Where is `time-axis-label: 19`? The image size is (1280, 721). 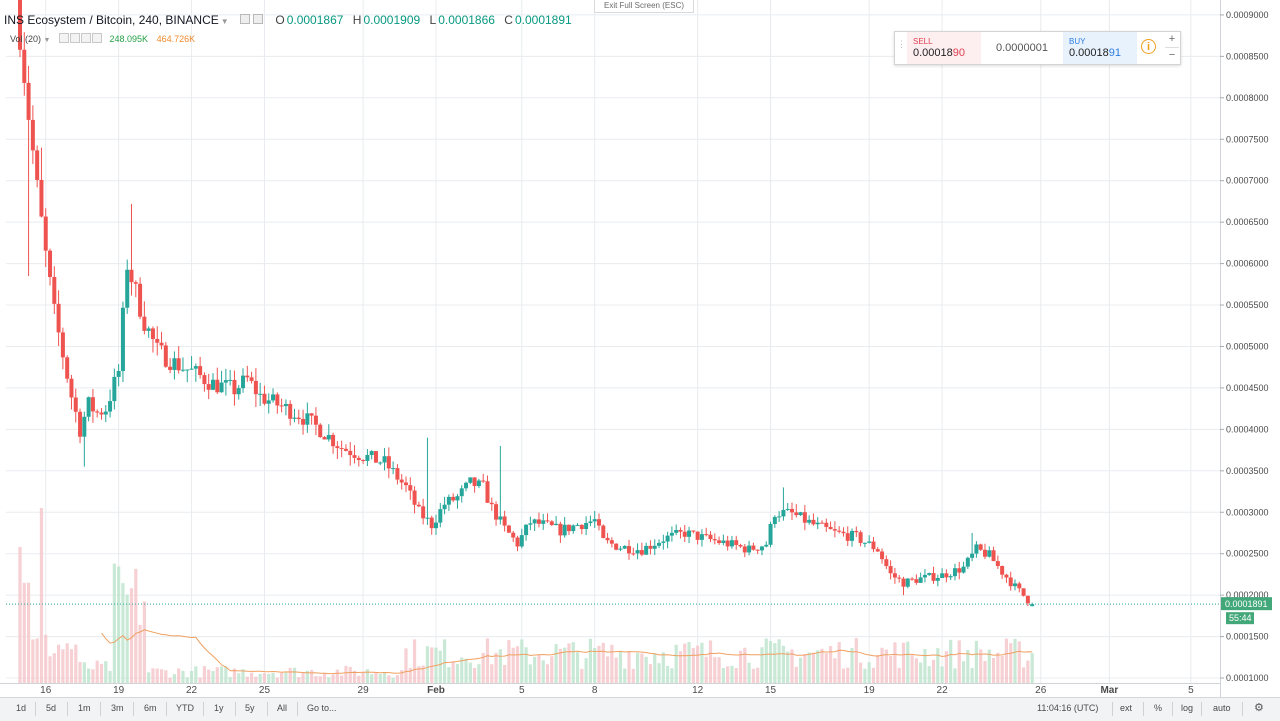
time-axis-label: 19 is located at coordinates (870, 690).